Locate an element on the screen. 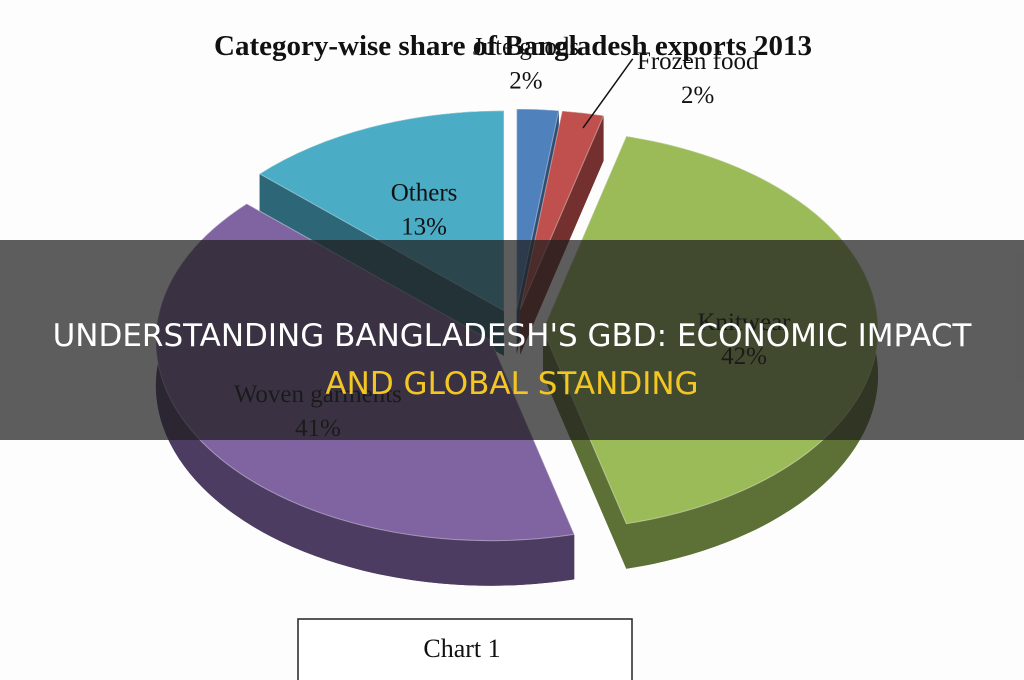  slice-label: Frozen food is located at coordinates (698, 61).